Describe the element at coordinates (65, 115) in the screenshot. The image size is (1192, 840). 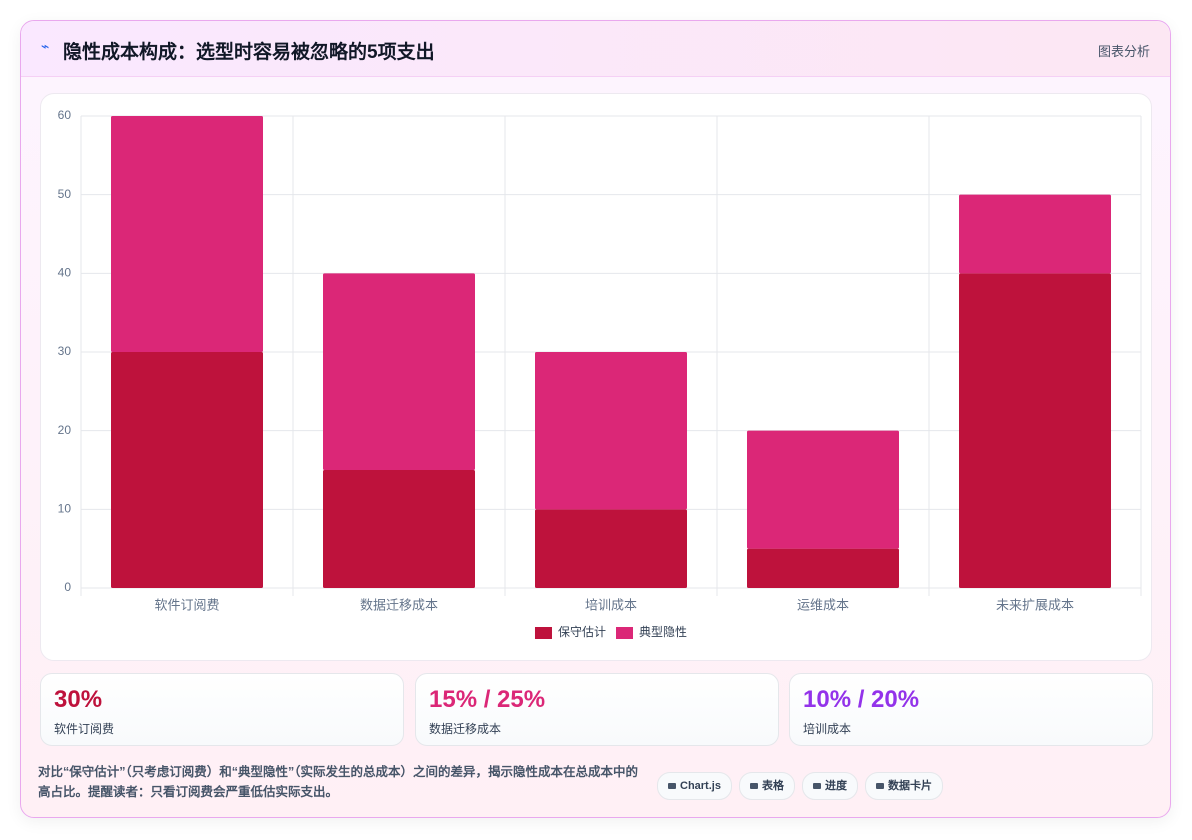
I see `y-tick-label: 60` at that location.